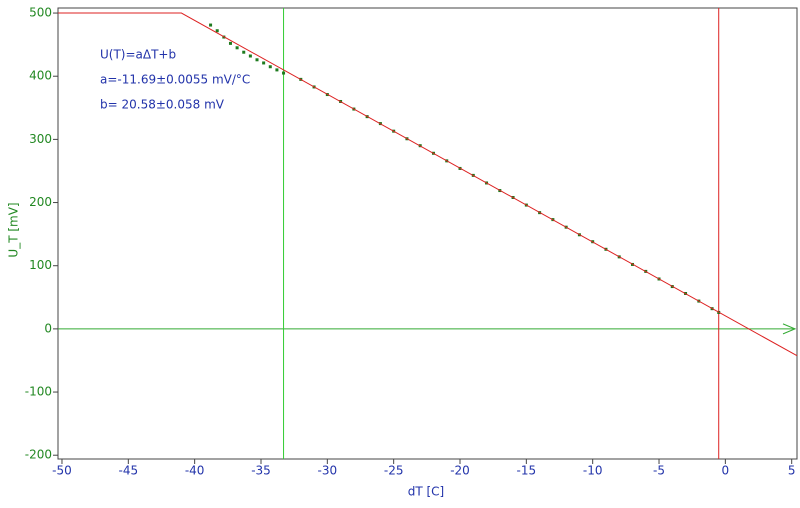 The height and width of the screenshot is (508, 800). I want to click on y-tick-label: -200, so click(38, 455).